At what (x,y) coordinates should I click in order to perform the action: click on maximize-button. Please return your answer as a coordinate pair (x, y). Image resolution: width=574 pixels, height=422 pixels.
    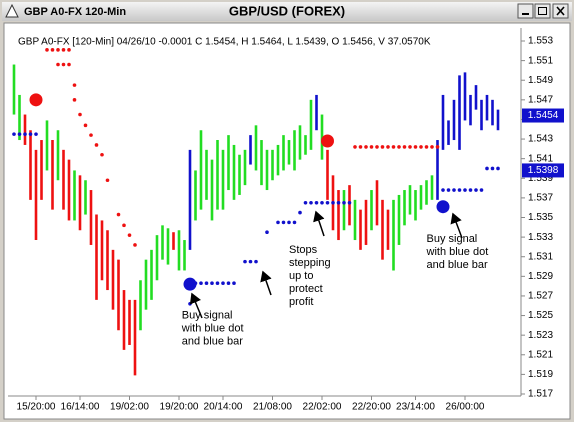
    Looking at the image, I should click on (542, 11).